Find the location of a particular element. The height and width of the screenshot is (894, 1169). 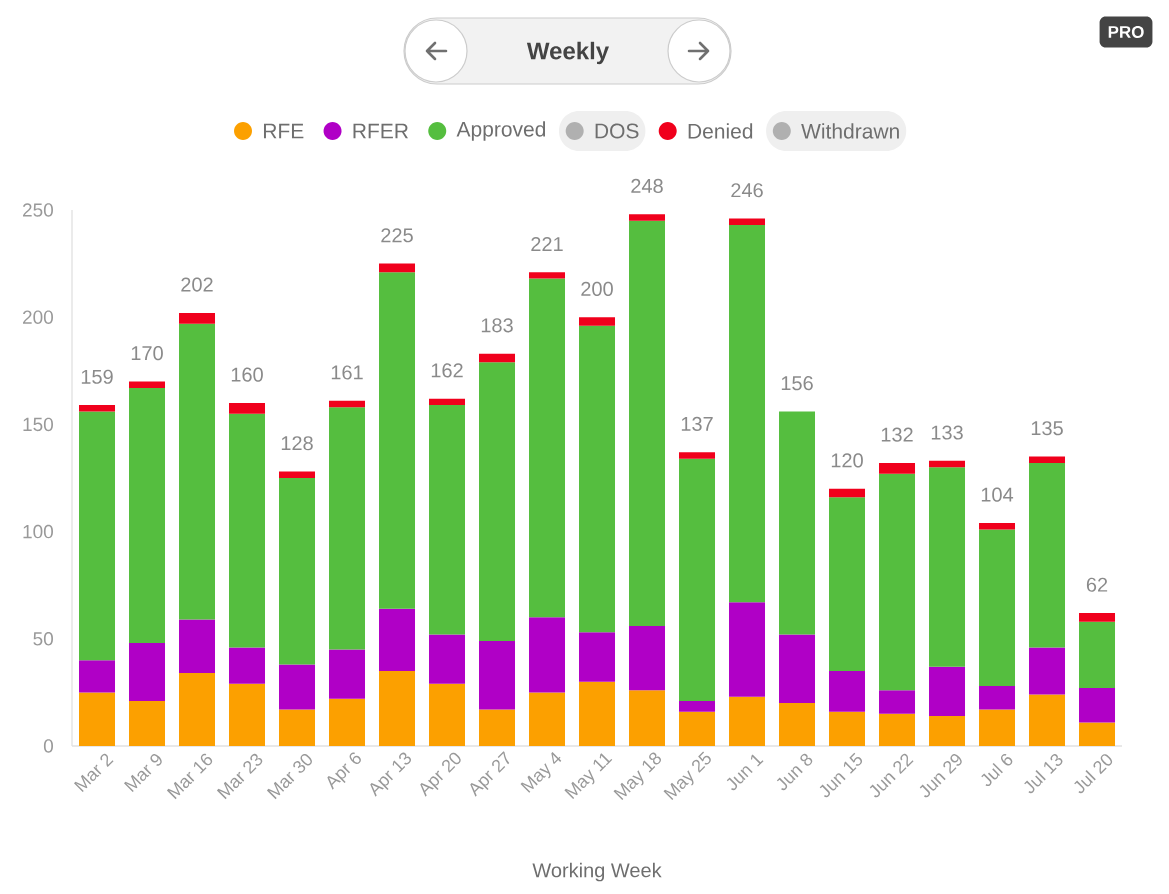

x-tick-label: Apr 20 is located at coordinates (440, 774).